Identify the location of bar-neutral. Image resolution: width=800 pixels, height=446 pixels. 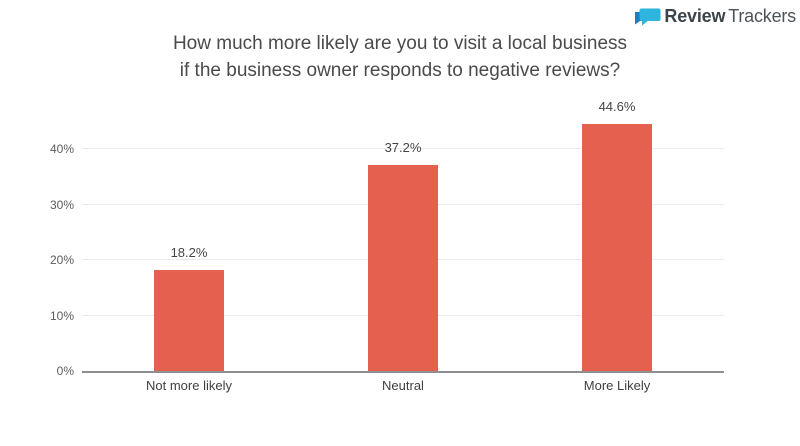
(403, 267).